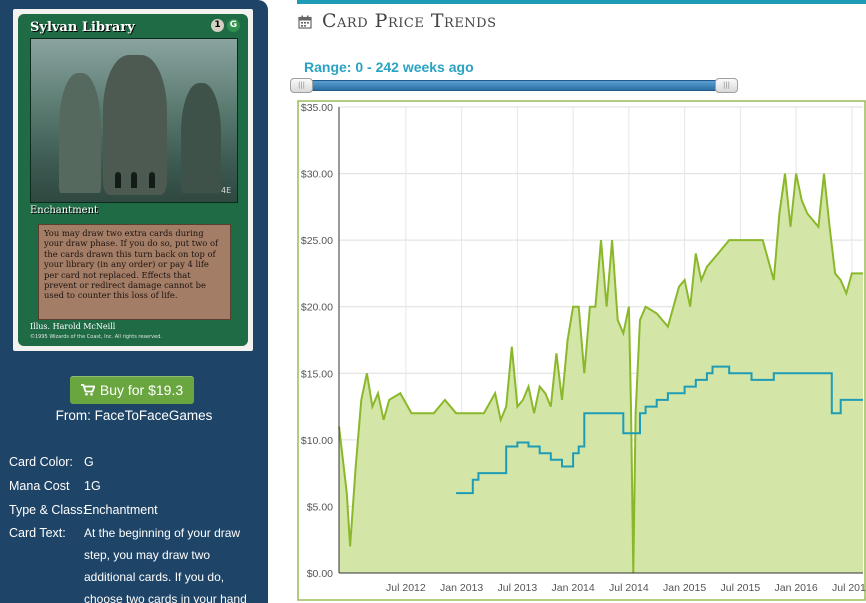 Image resolution: width=866 pixels, height=603 pixels. I want to click on x-tick-label: Jul 2016, so click(849, 588).